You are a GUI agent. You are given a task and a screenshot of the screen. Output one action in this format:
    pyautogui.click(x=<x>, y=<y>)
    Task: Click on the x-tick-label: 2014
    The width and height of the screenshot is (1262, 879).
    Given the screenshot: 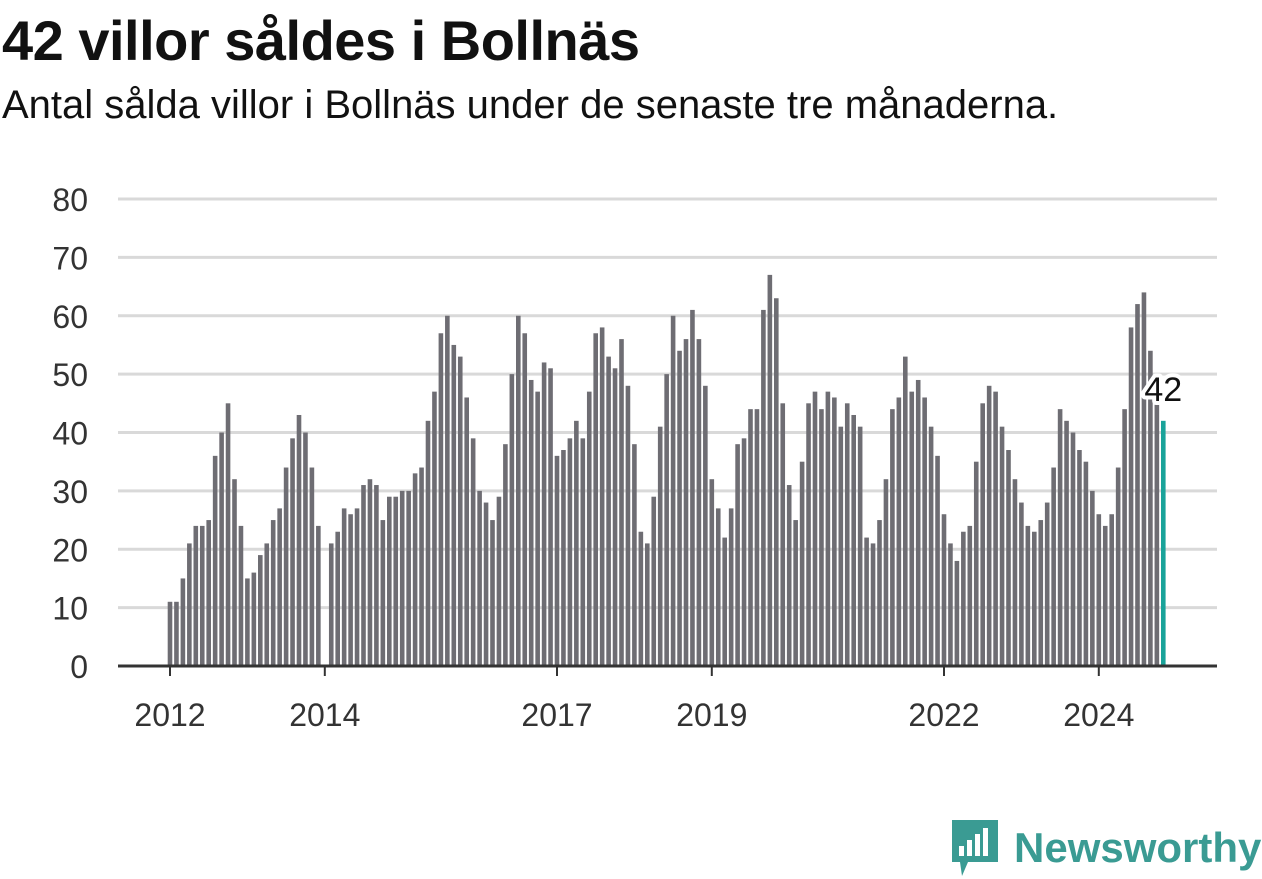 What is the action you would take?
    pyautogui.click(x=324, y=715)
    